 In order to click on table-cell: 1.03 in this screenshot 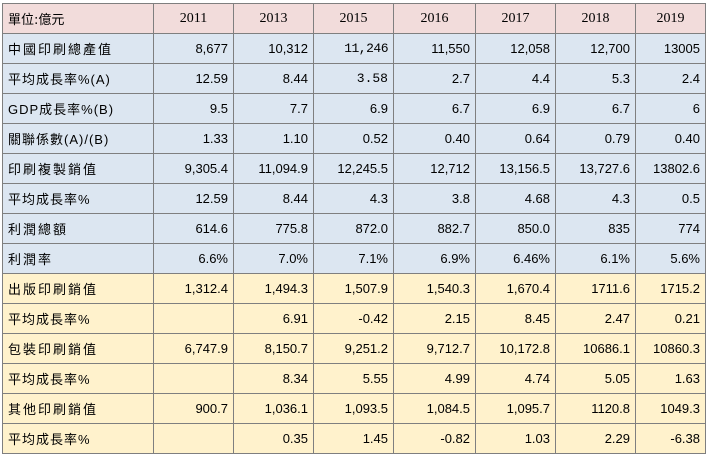, I will do `click(515, 438)`.